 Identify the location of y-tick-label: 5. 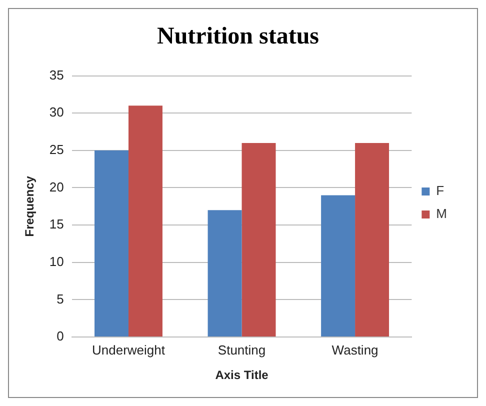
(60, 298).